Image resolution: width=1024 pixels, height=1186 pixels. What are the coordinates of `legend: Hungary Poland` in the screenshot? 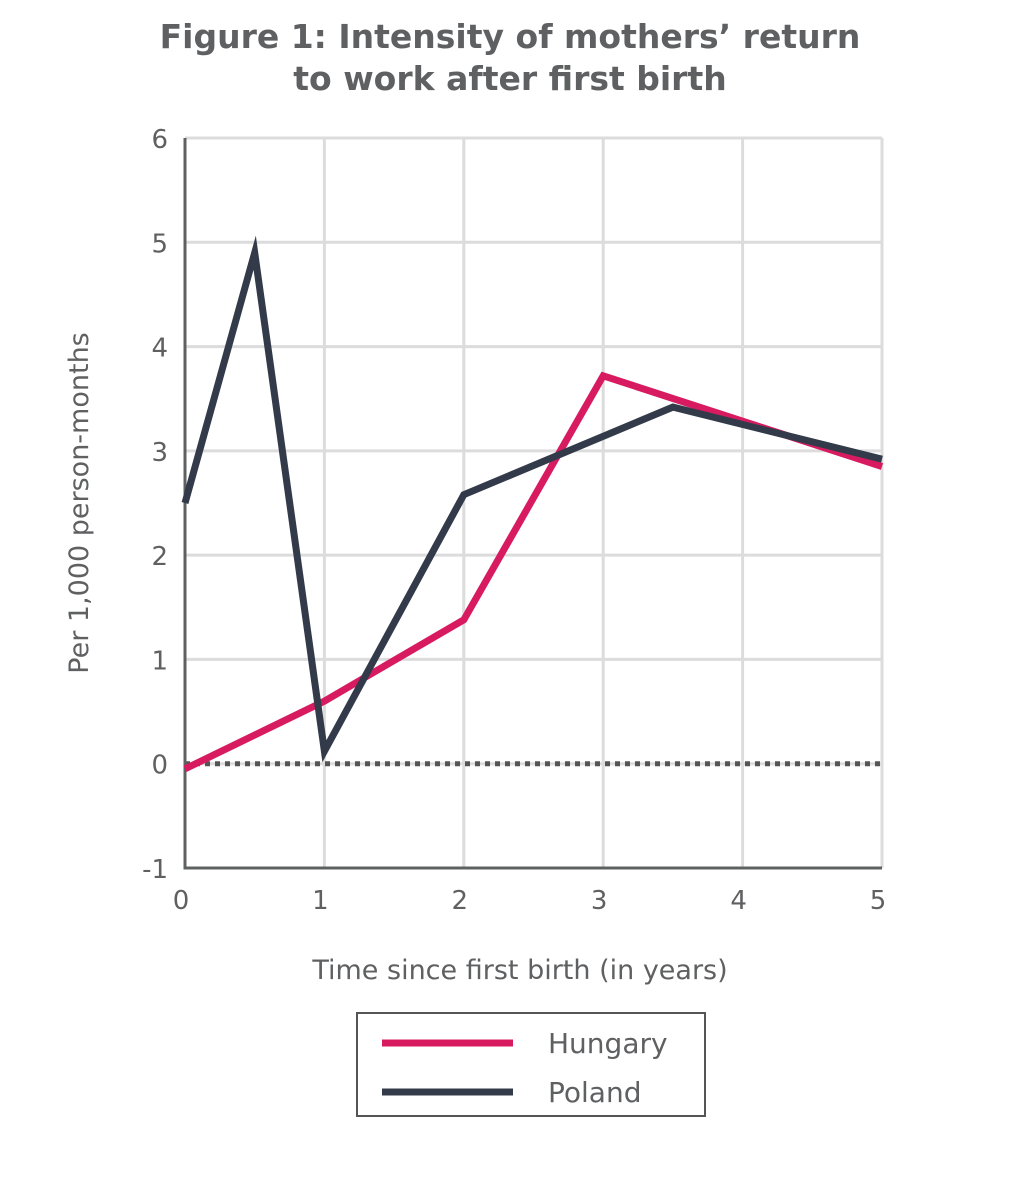 It's located at (531, 1064).